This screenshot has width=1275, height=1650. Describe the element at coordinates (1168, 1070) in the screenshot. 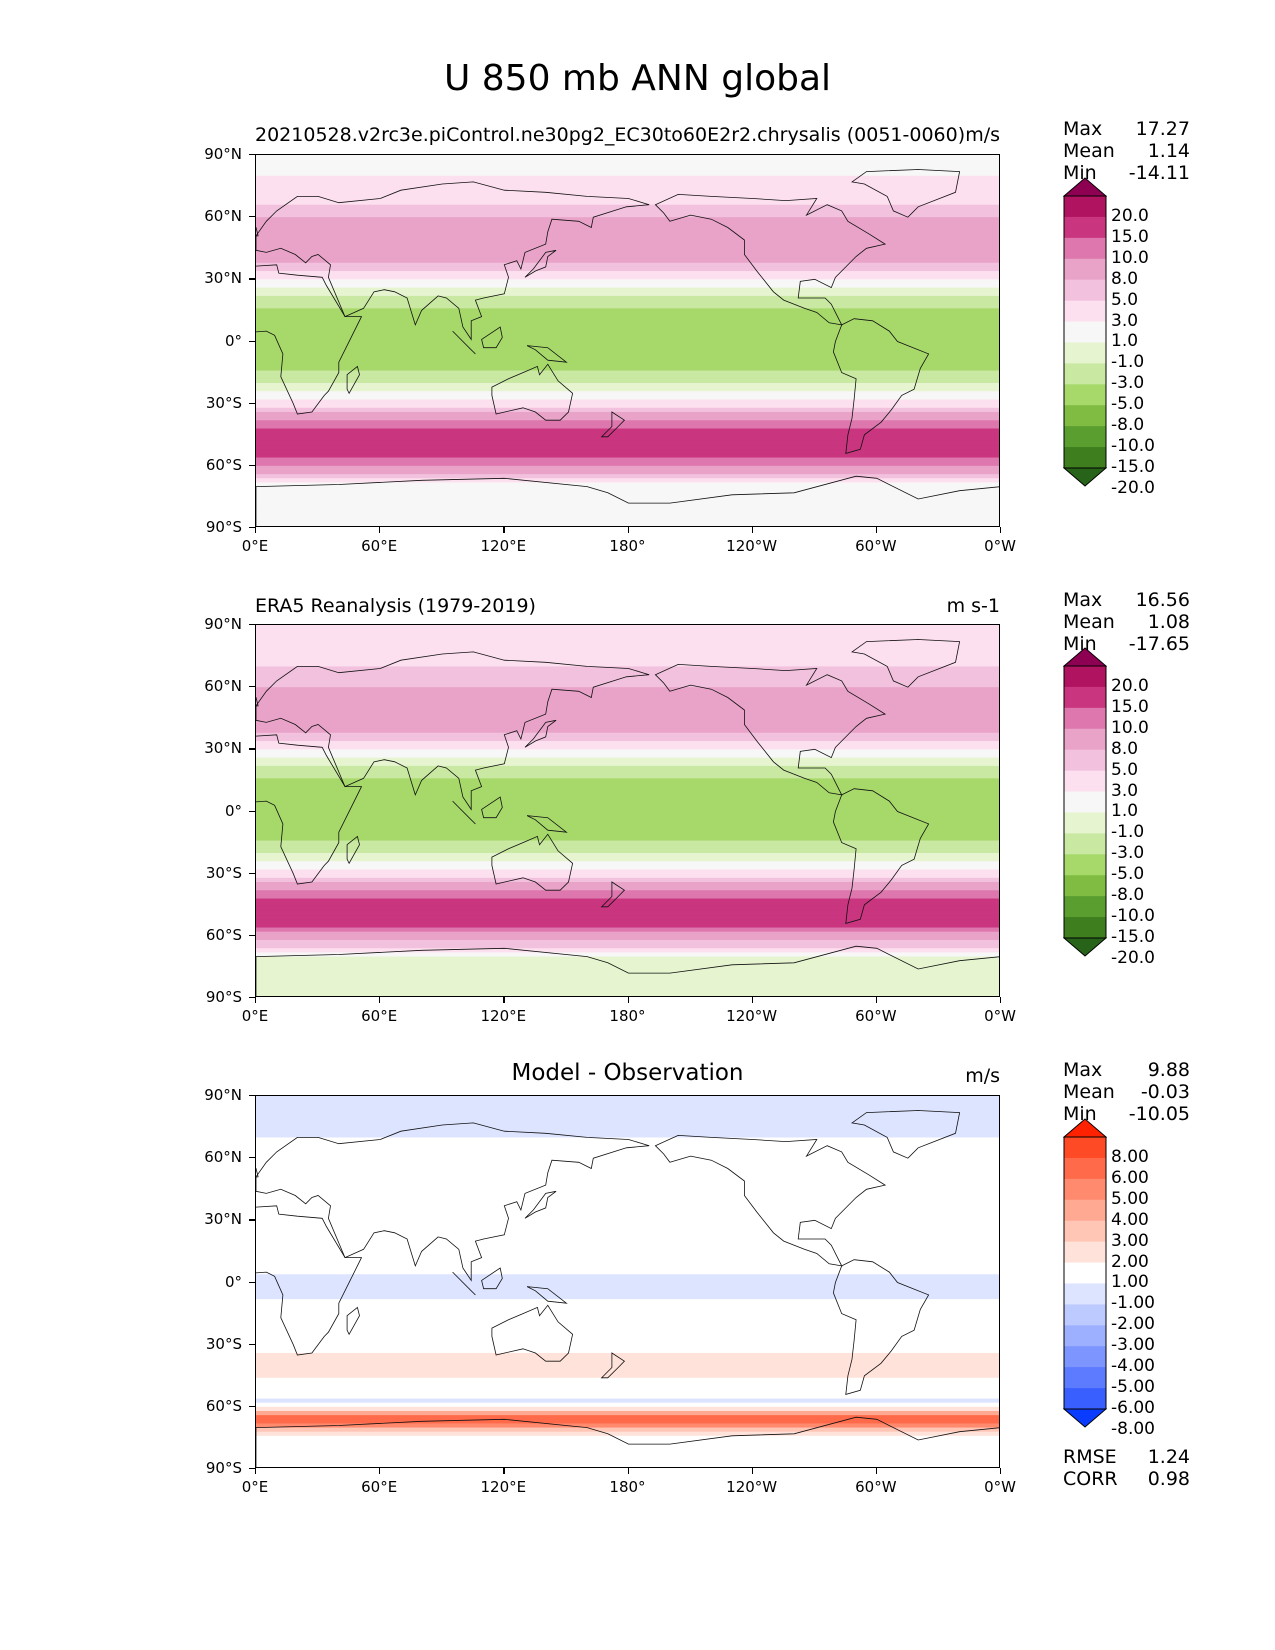

I see `stat-max: 9.88` at that location.